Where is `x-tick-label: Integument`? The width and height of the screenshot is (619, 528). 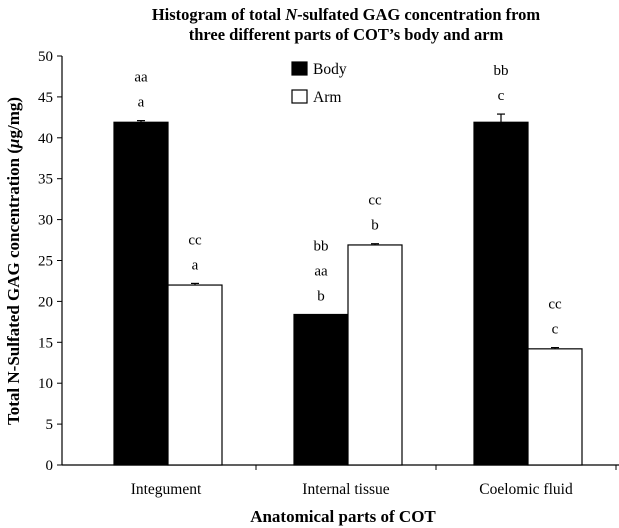
x-tick-label: Integument is located at coordinates (166, 489).